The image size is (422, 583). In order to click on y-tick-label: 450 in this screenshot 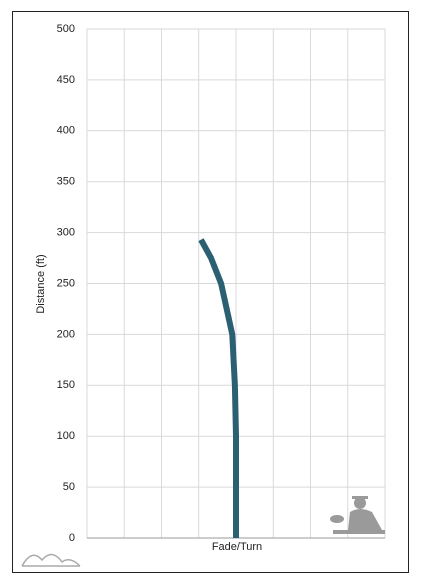, I will do `click(66, 80)`.